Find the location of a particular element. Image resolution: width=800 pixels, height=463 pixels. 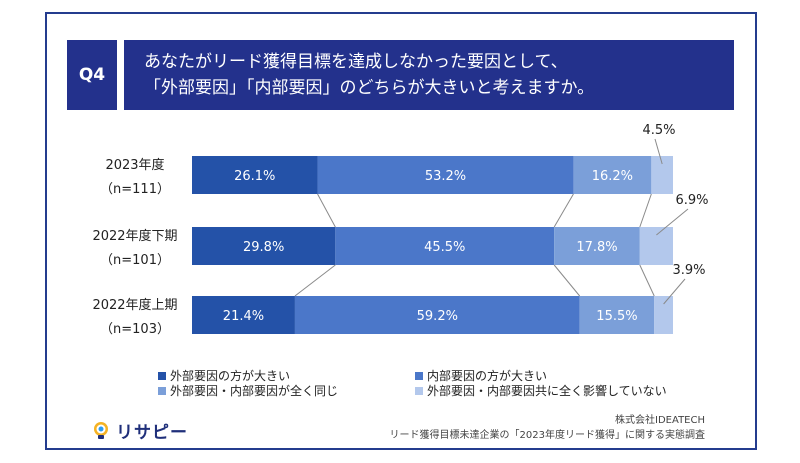

brand-logo: リサピー is located at coordinates (139, 430).